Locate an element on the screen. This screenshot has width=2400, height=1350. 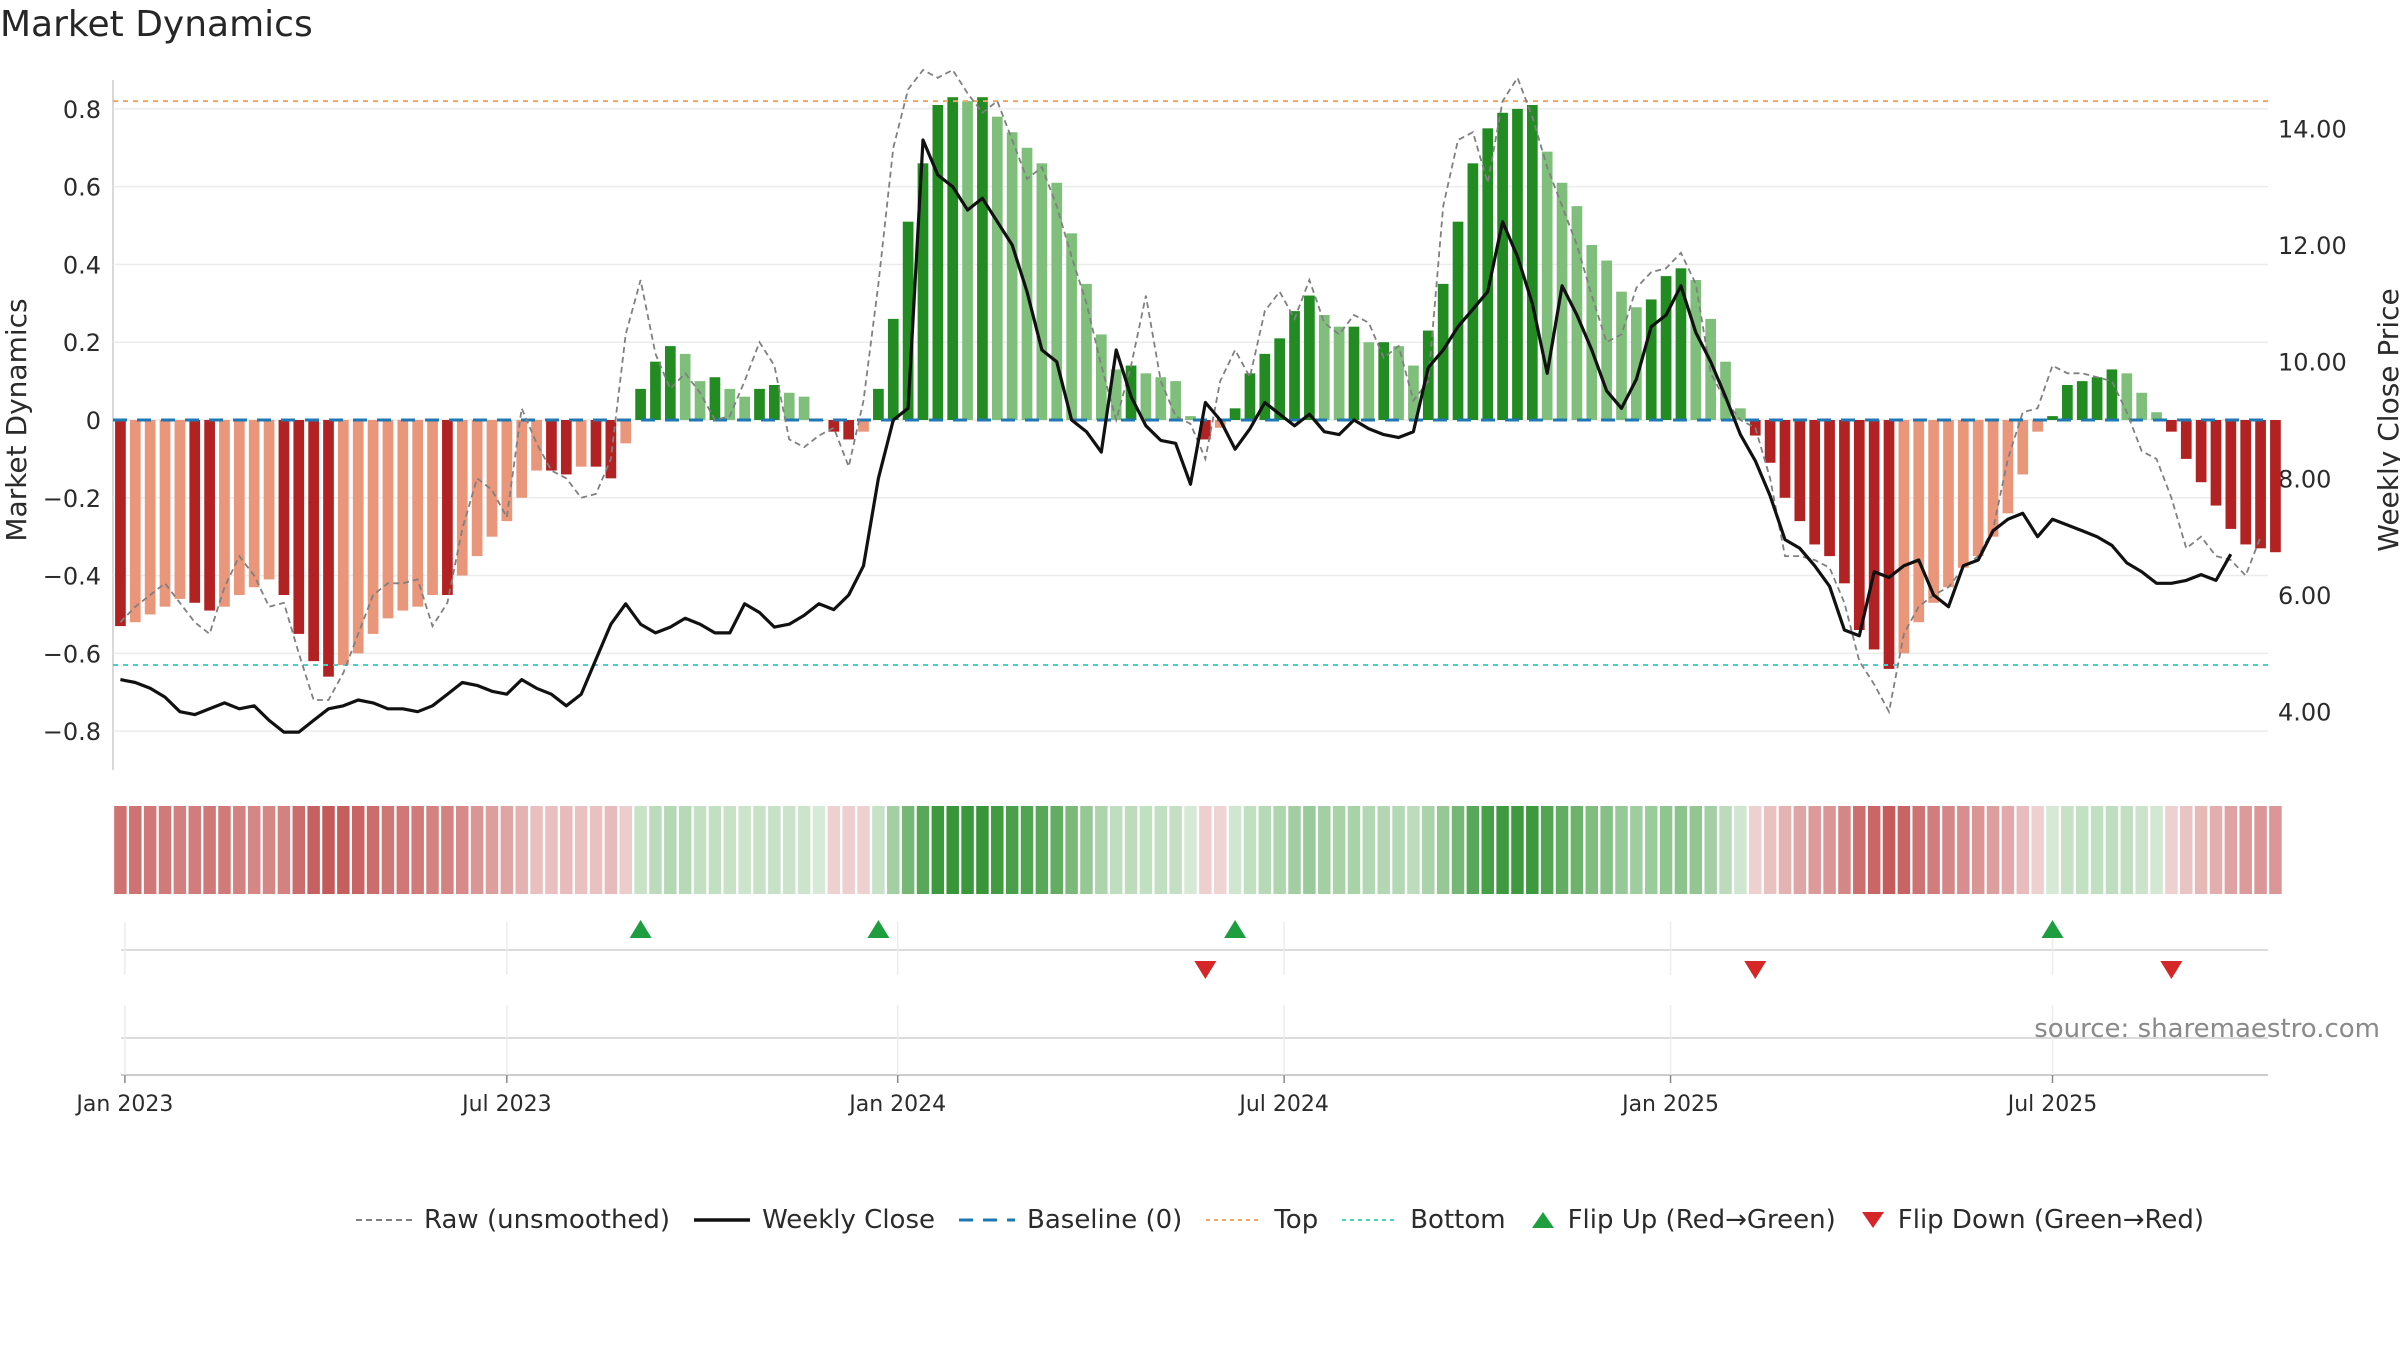
x-tick-label: Jul 2025 is located at coordinates (2052, 1104).